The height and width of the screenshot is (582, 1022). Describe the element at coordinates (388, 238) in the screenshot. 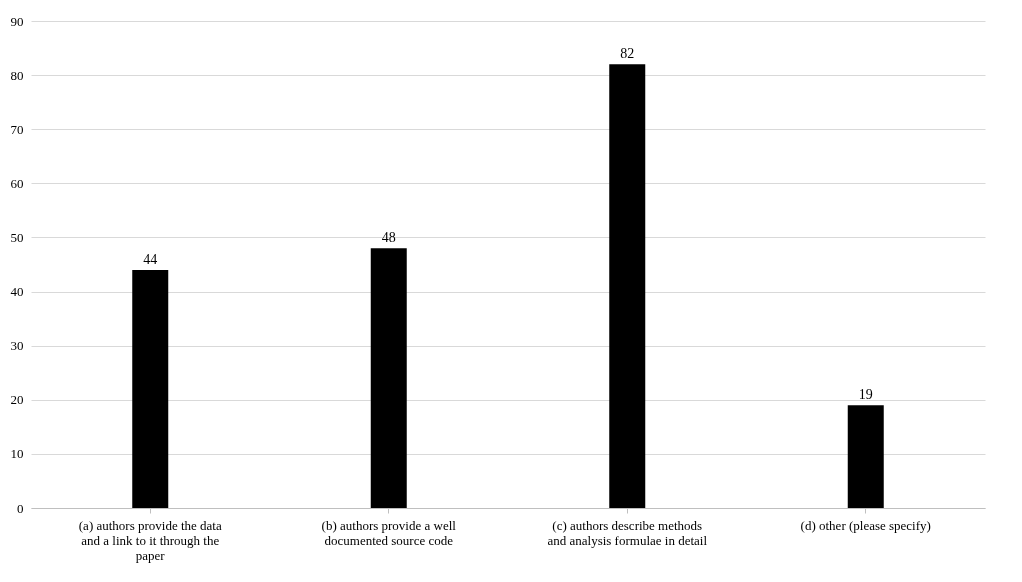

I see `data-label: 48` at that location.